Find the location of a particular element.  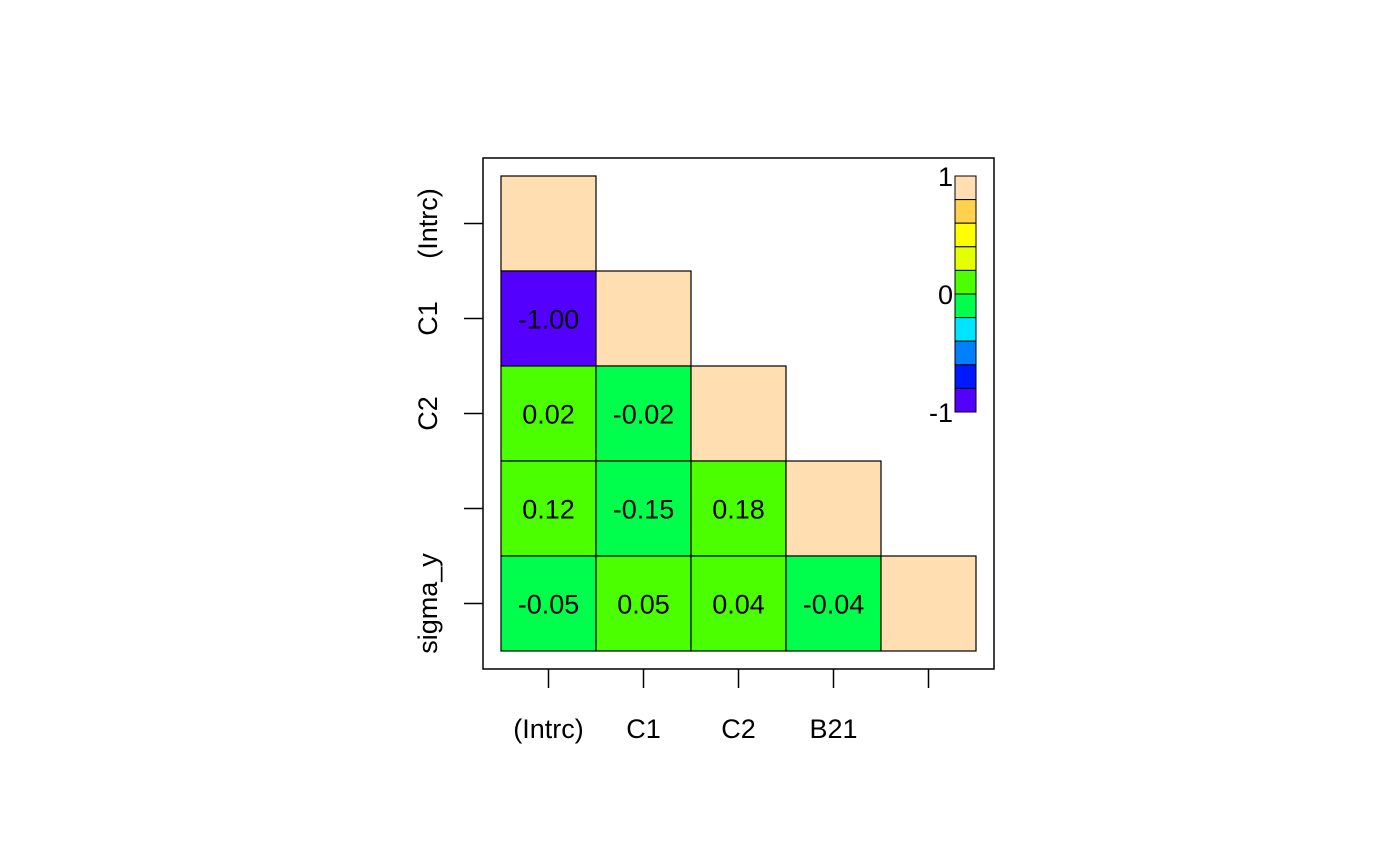

cell-value-label: -0.02 is located at coordinates (644, 415).